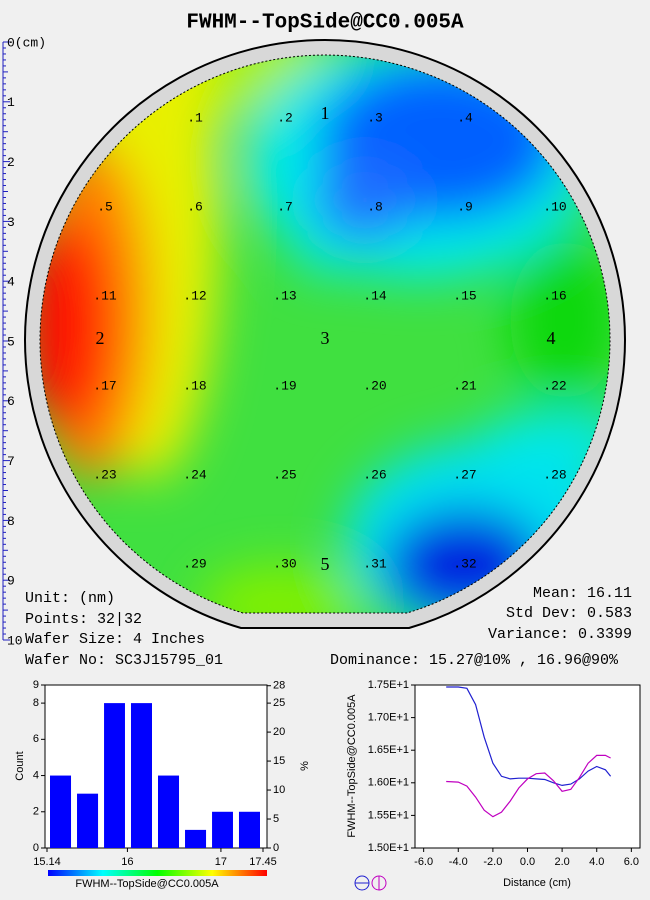  I want to click on measure-point: .21, so click(465, 385).